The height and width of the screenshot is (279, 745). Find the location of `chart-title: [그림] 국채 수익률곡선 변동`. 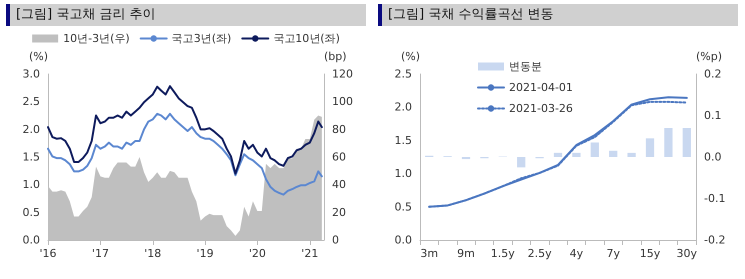

chart-title: [그림] 국채 수익률곡선 변동 is located at coordinates (558, 15).